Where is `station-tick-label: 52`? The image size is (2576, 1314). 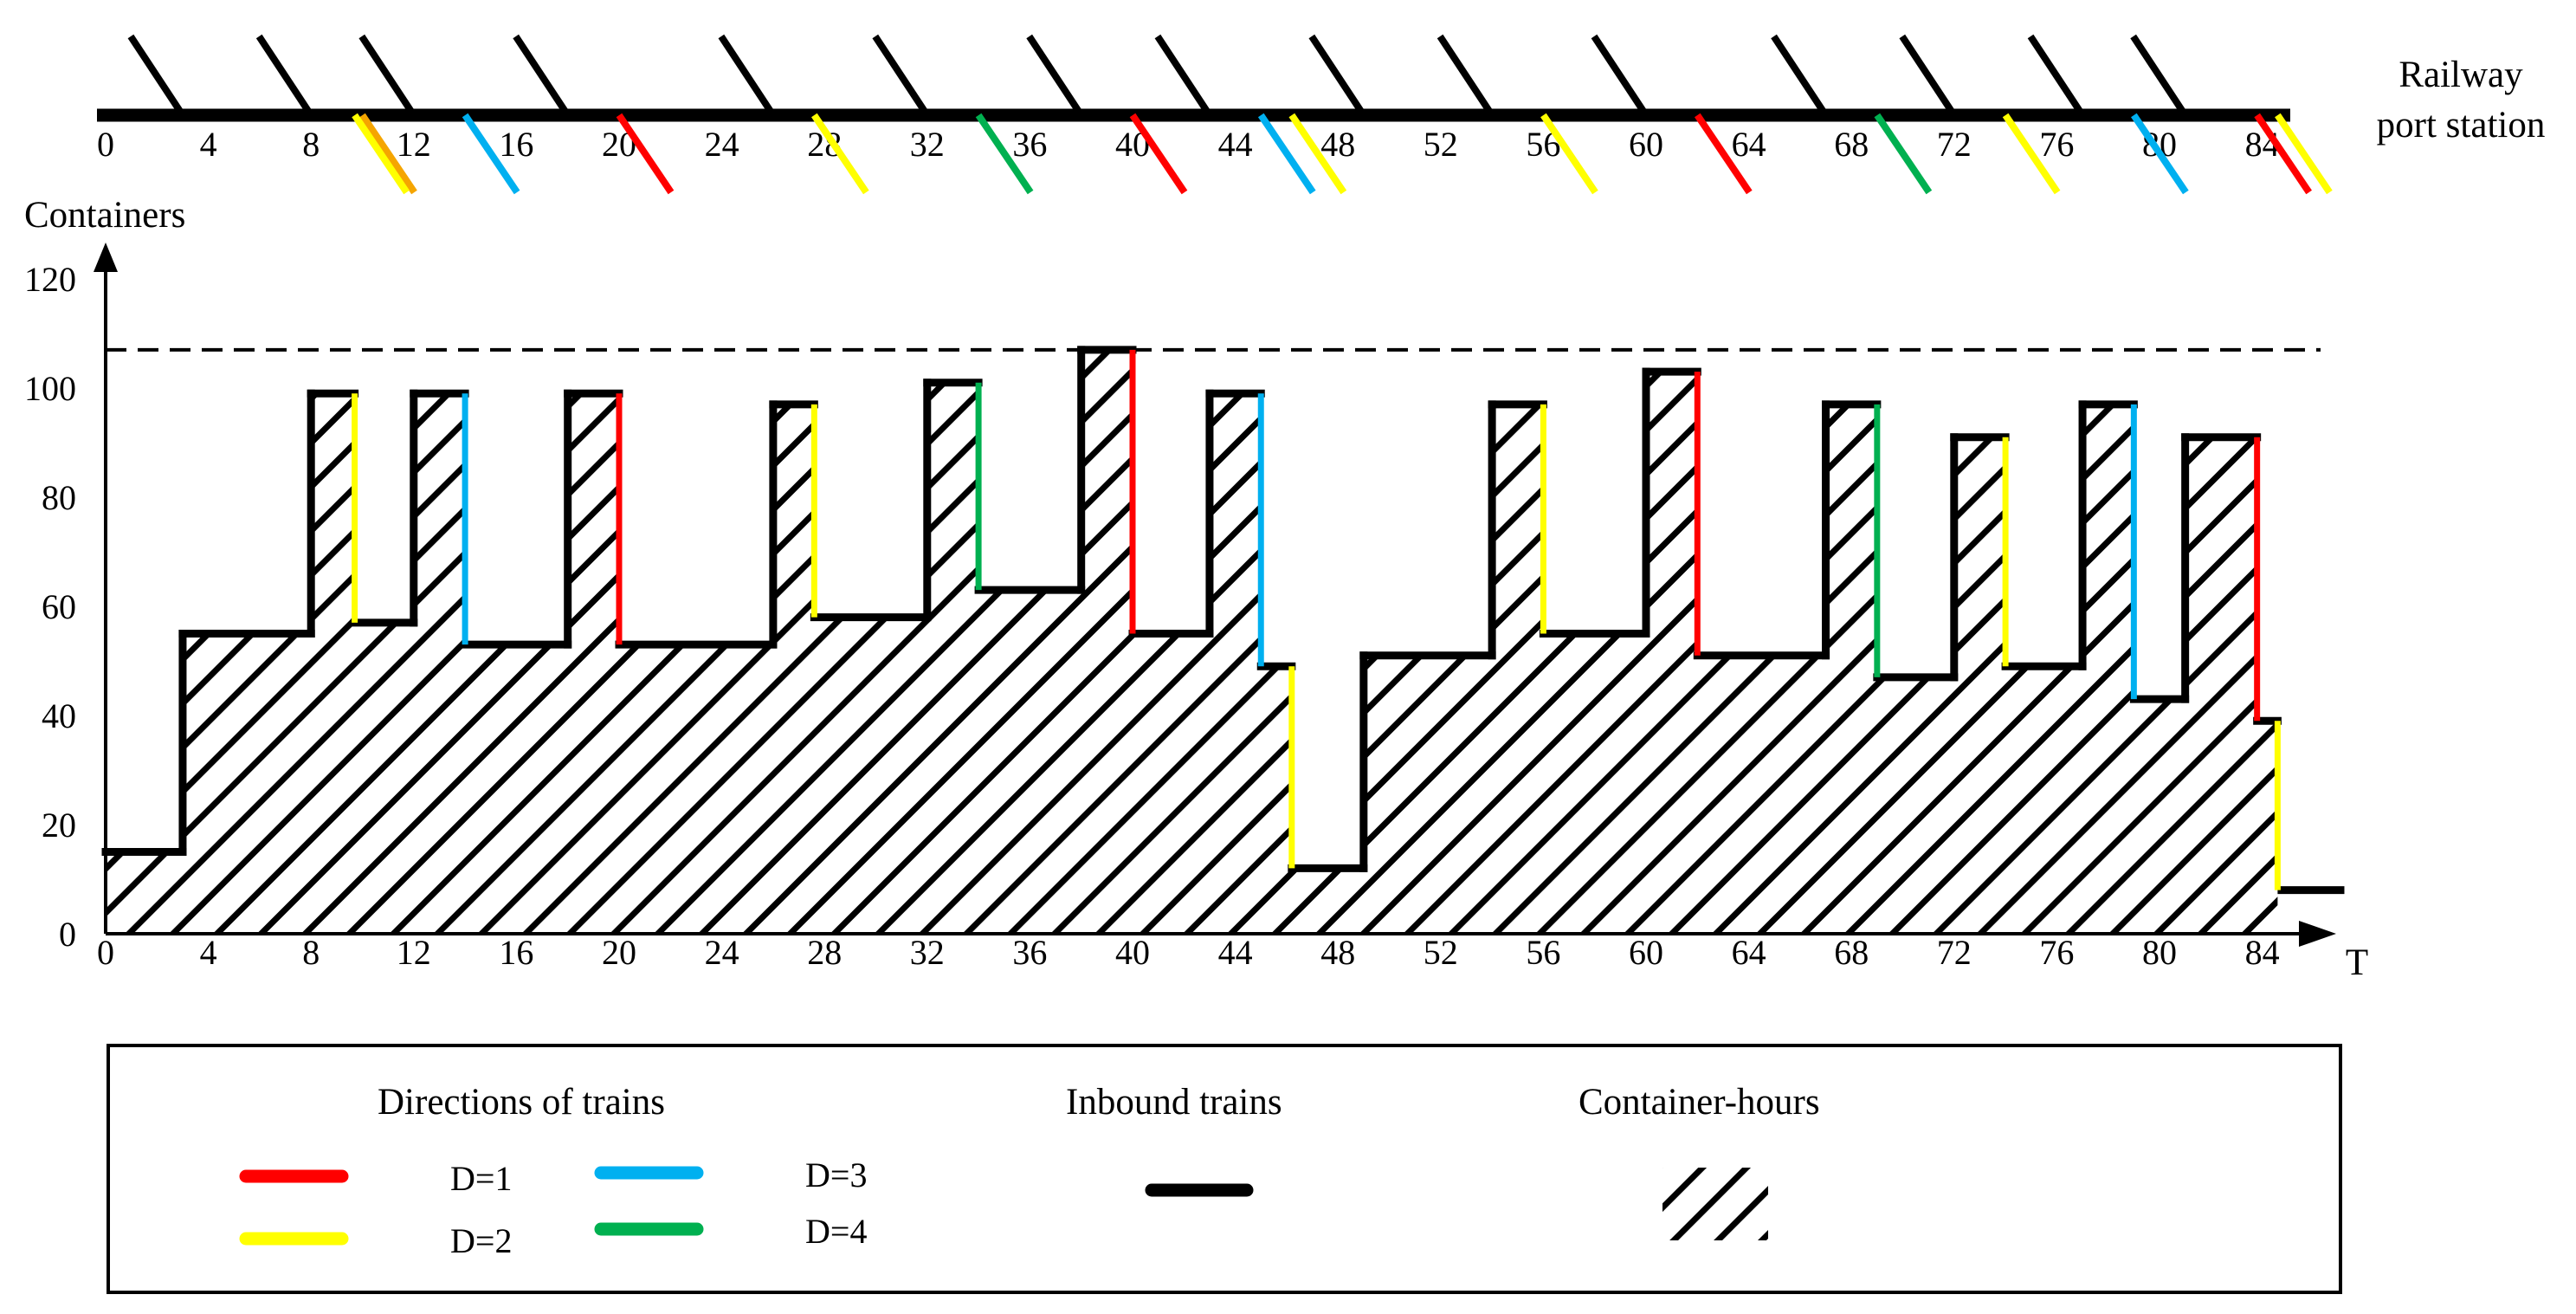
station-tick-label: 52 is located at coordinates (1441, 144).